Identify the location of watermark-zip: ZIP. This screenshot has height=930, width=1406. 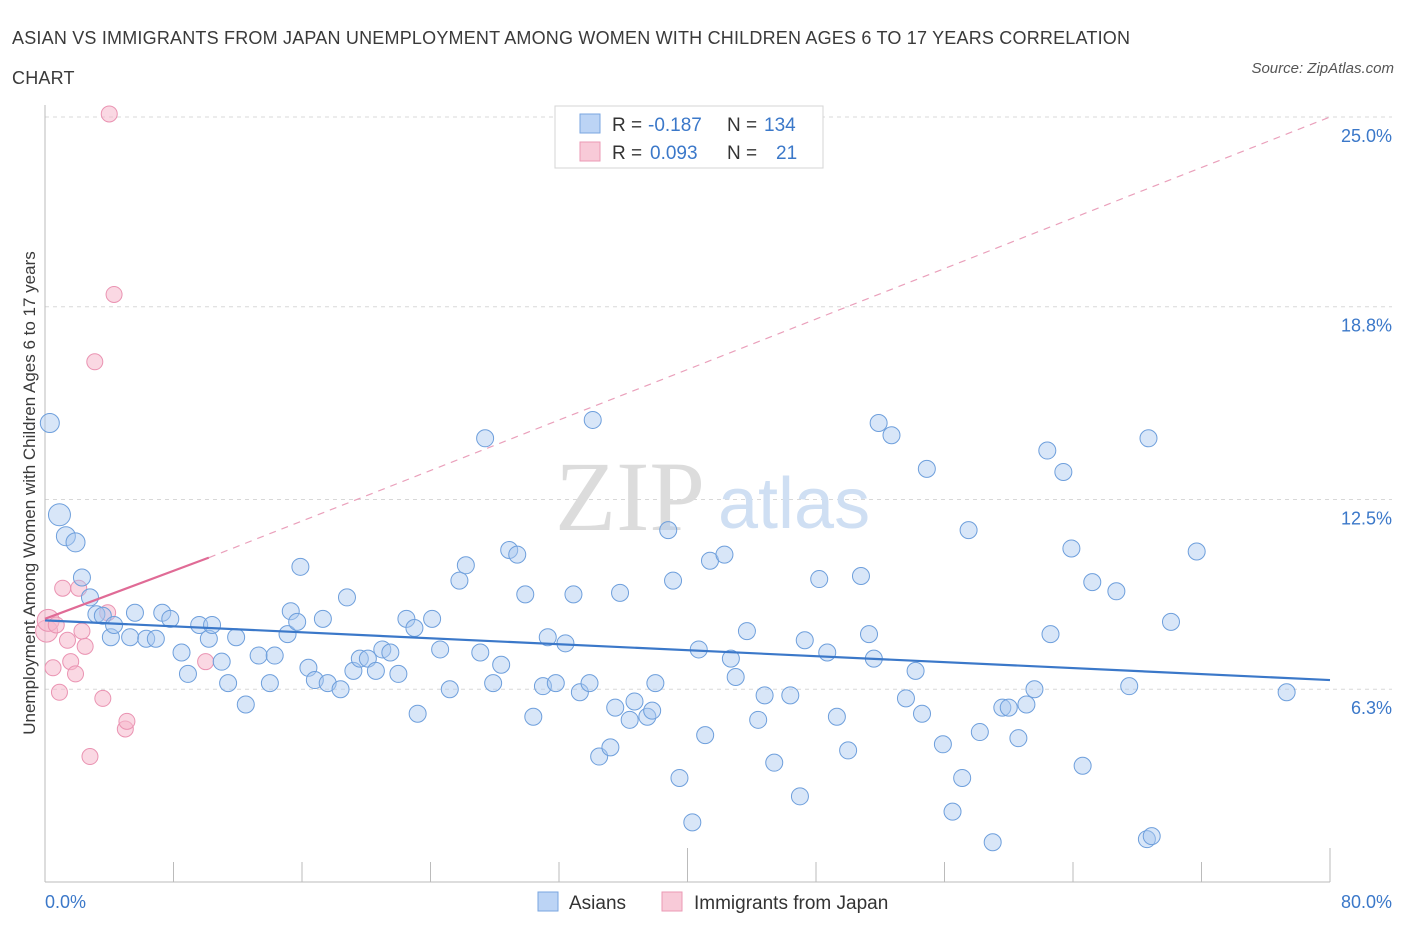
(630, 496).